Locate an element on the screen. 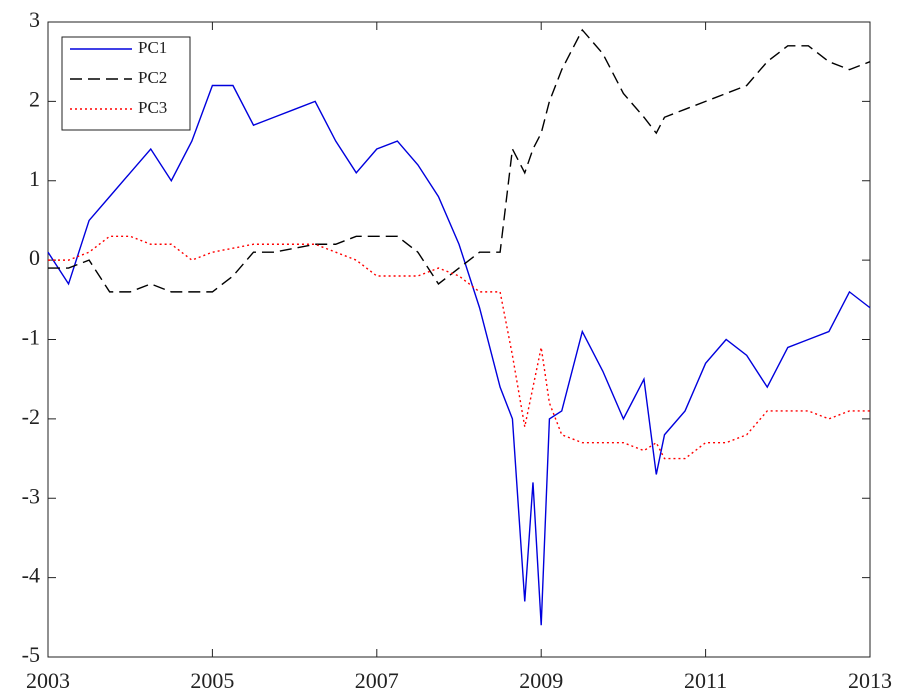 This screenshot has height=698, width=903. y-tick-label: 3 is located at coordinates (34, 19).